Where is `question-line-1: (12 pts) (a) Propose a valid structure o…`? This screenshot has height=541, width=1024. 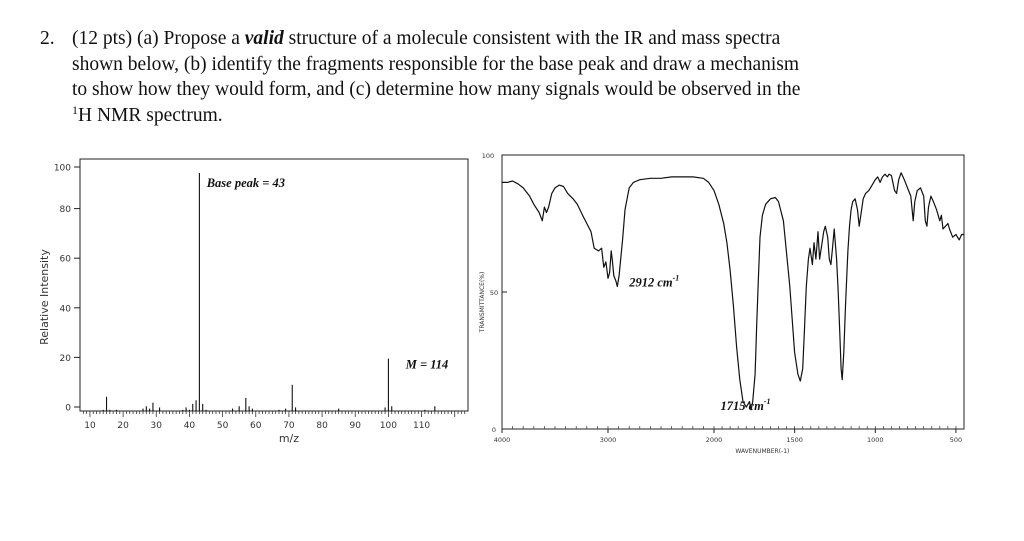 question-line-1: (12 pts) (a) Propose a valid structure o… is located at coordinates (502, 39).